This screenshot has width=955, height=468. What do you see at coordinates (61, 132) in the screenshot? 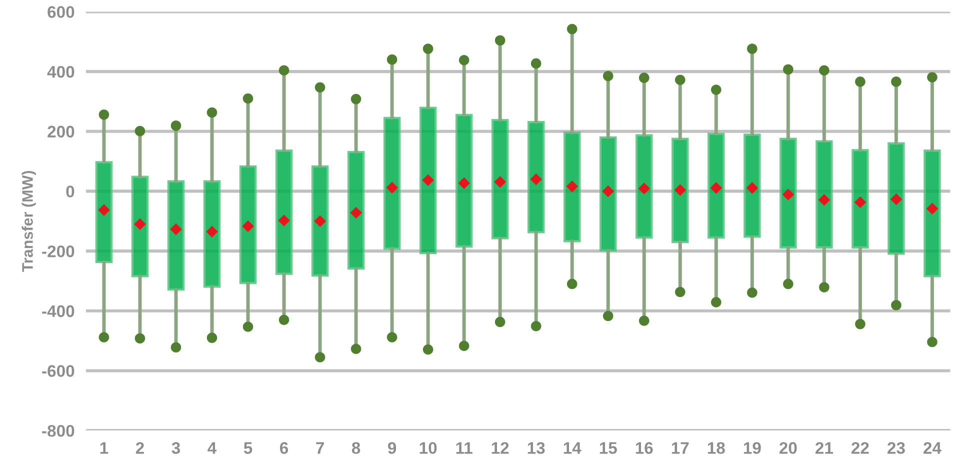
I see `y-tick-label: 200` at bounding box center [61, 132].